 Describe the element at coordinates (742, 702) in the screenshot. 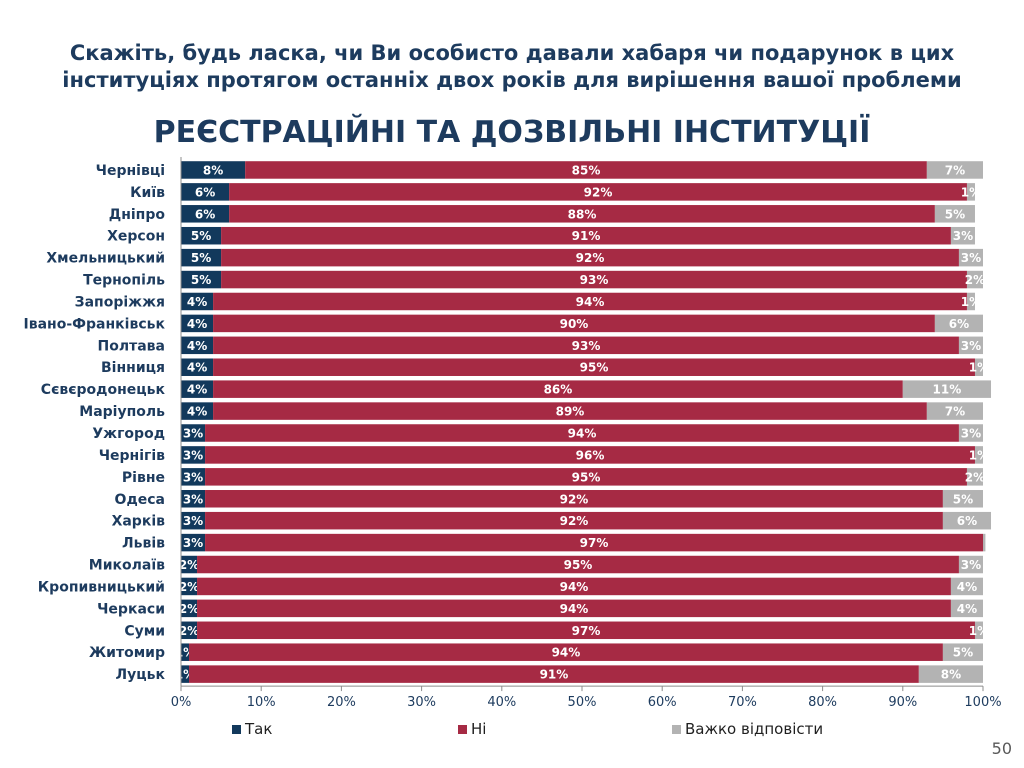

I see `x-tick-label: 70%` at that location.